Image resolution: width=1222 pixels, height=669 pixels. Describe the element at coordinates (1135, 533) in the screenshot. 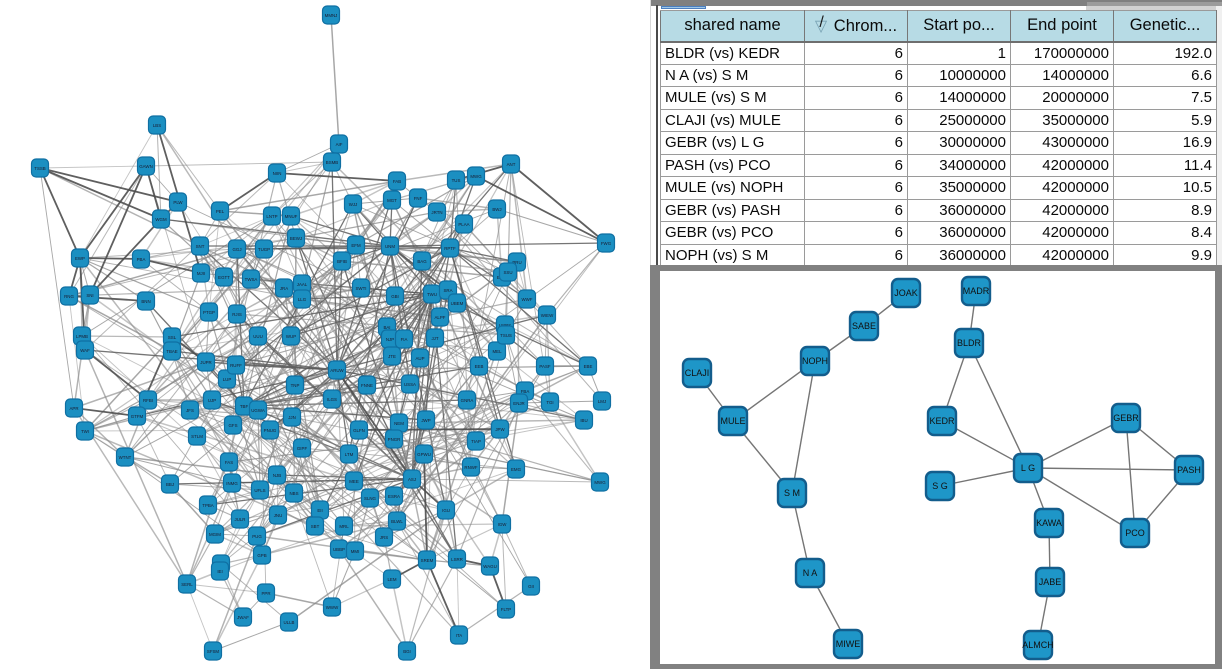

I see `svg-text: PCO` at that location.